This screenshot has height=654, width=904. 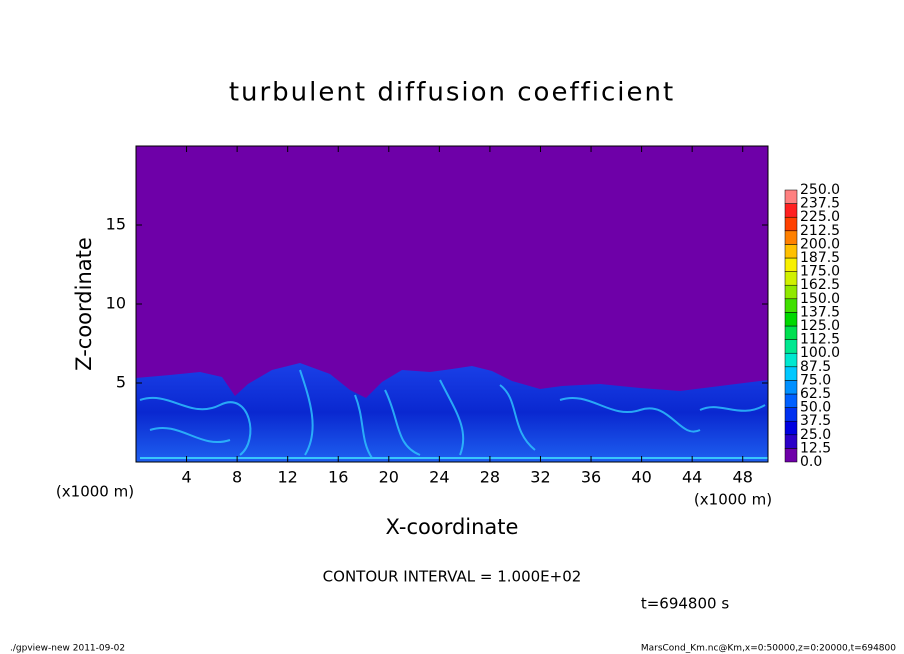 I want to click on colorbar-label: 37.5, so click(x=815, y=421).